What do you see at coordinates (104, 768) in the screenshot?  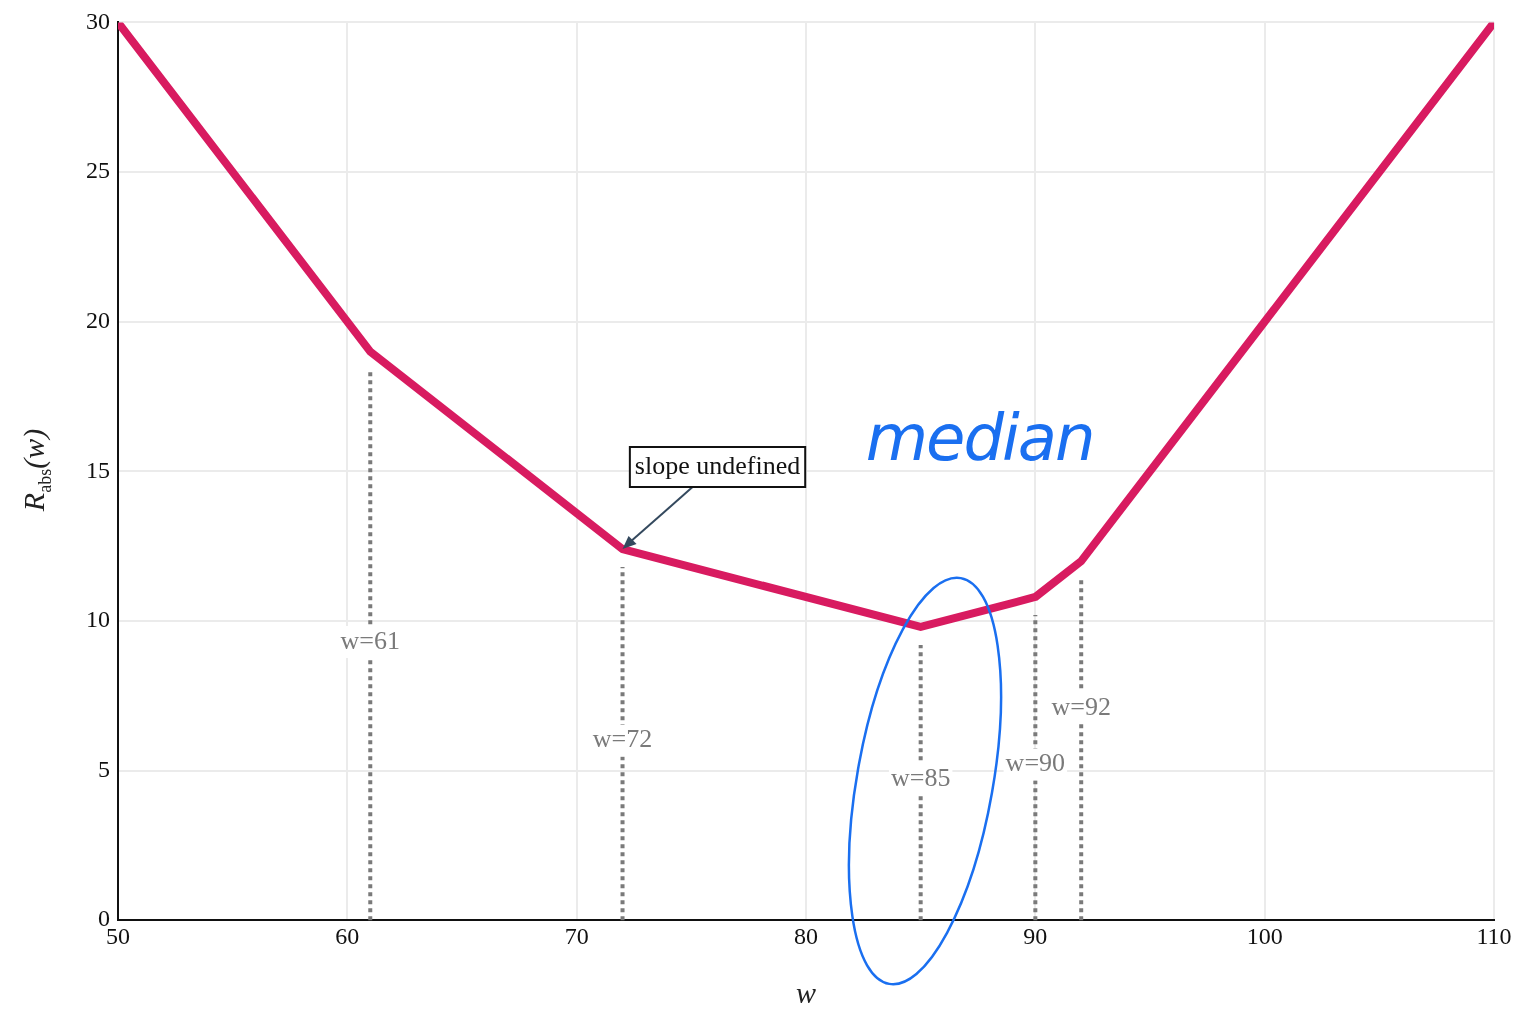 I see `y-tick-label: 5` at bounding box center [104, 768].